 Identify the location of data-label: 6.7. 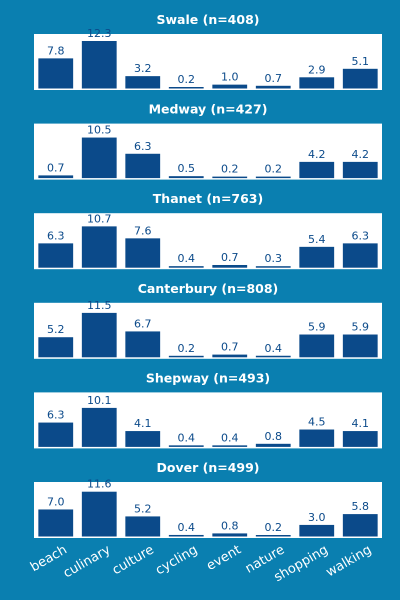
(143, 323).